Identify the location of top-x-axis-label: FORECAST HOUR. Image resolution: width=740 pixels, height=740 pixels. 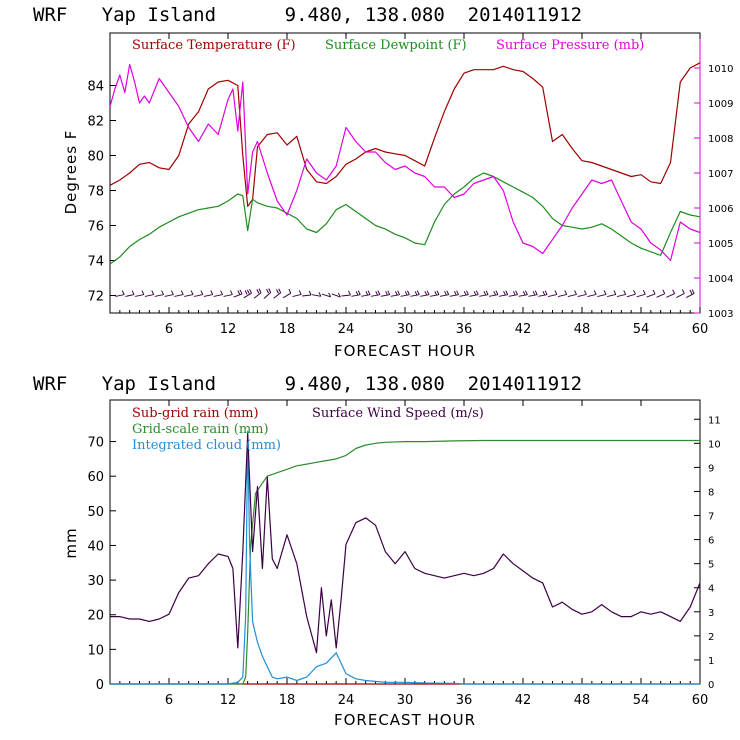
(405, 351).